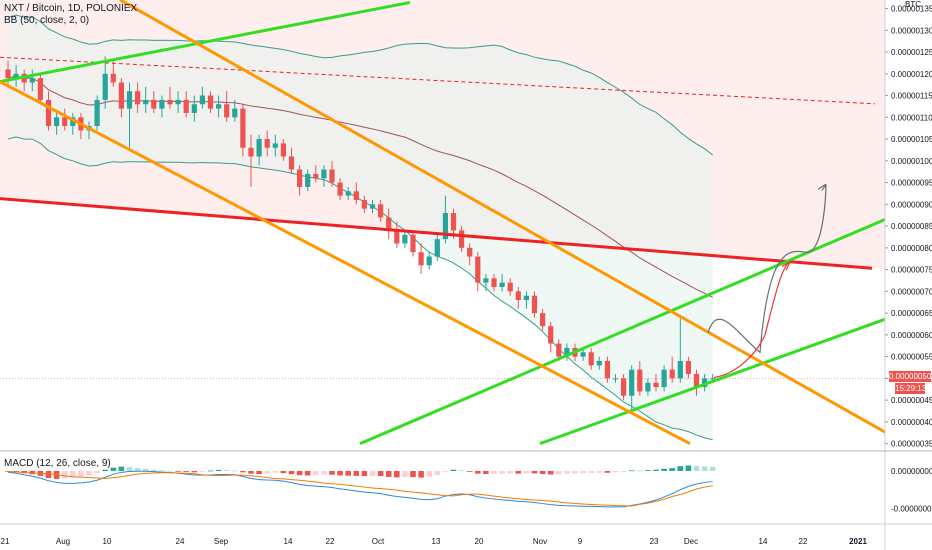 This screenshot has height=550, width=932. What do you see at coordinates (911, 226) in the screenshot?
I see `y-tick-label: 0.00000085` at bounding box center [911, 226].